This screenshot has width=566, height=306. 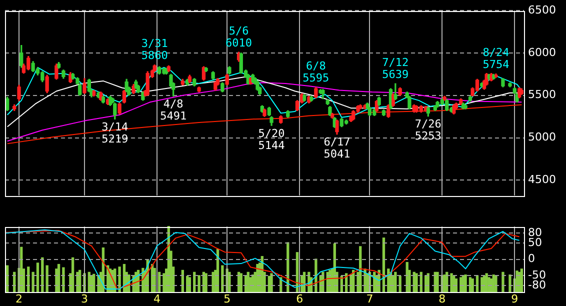 What do you see at coordinates (272, 139) in the screenshot?
I see `annotation: 5/20 5144` at bounding box center [272, 139].